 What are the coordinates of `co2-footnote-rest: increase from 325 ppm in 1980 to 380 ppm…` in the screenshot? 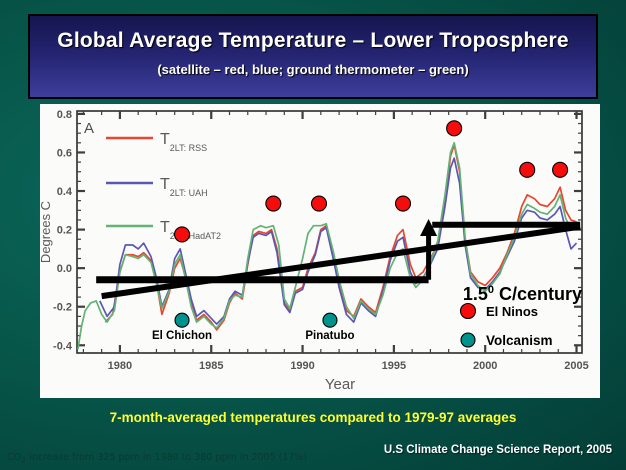 It's located at (167, 457).